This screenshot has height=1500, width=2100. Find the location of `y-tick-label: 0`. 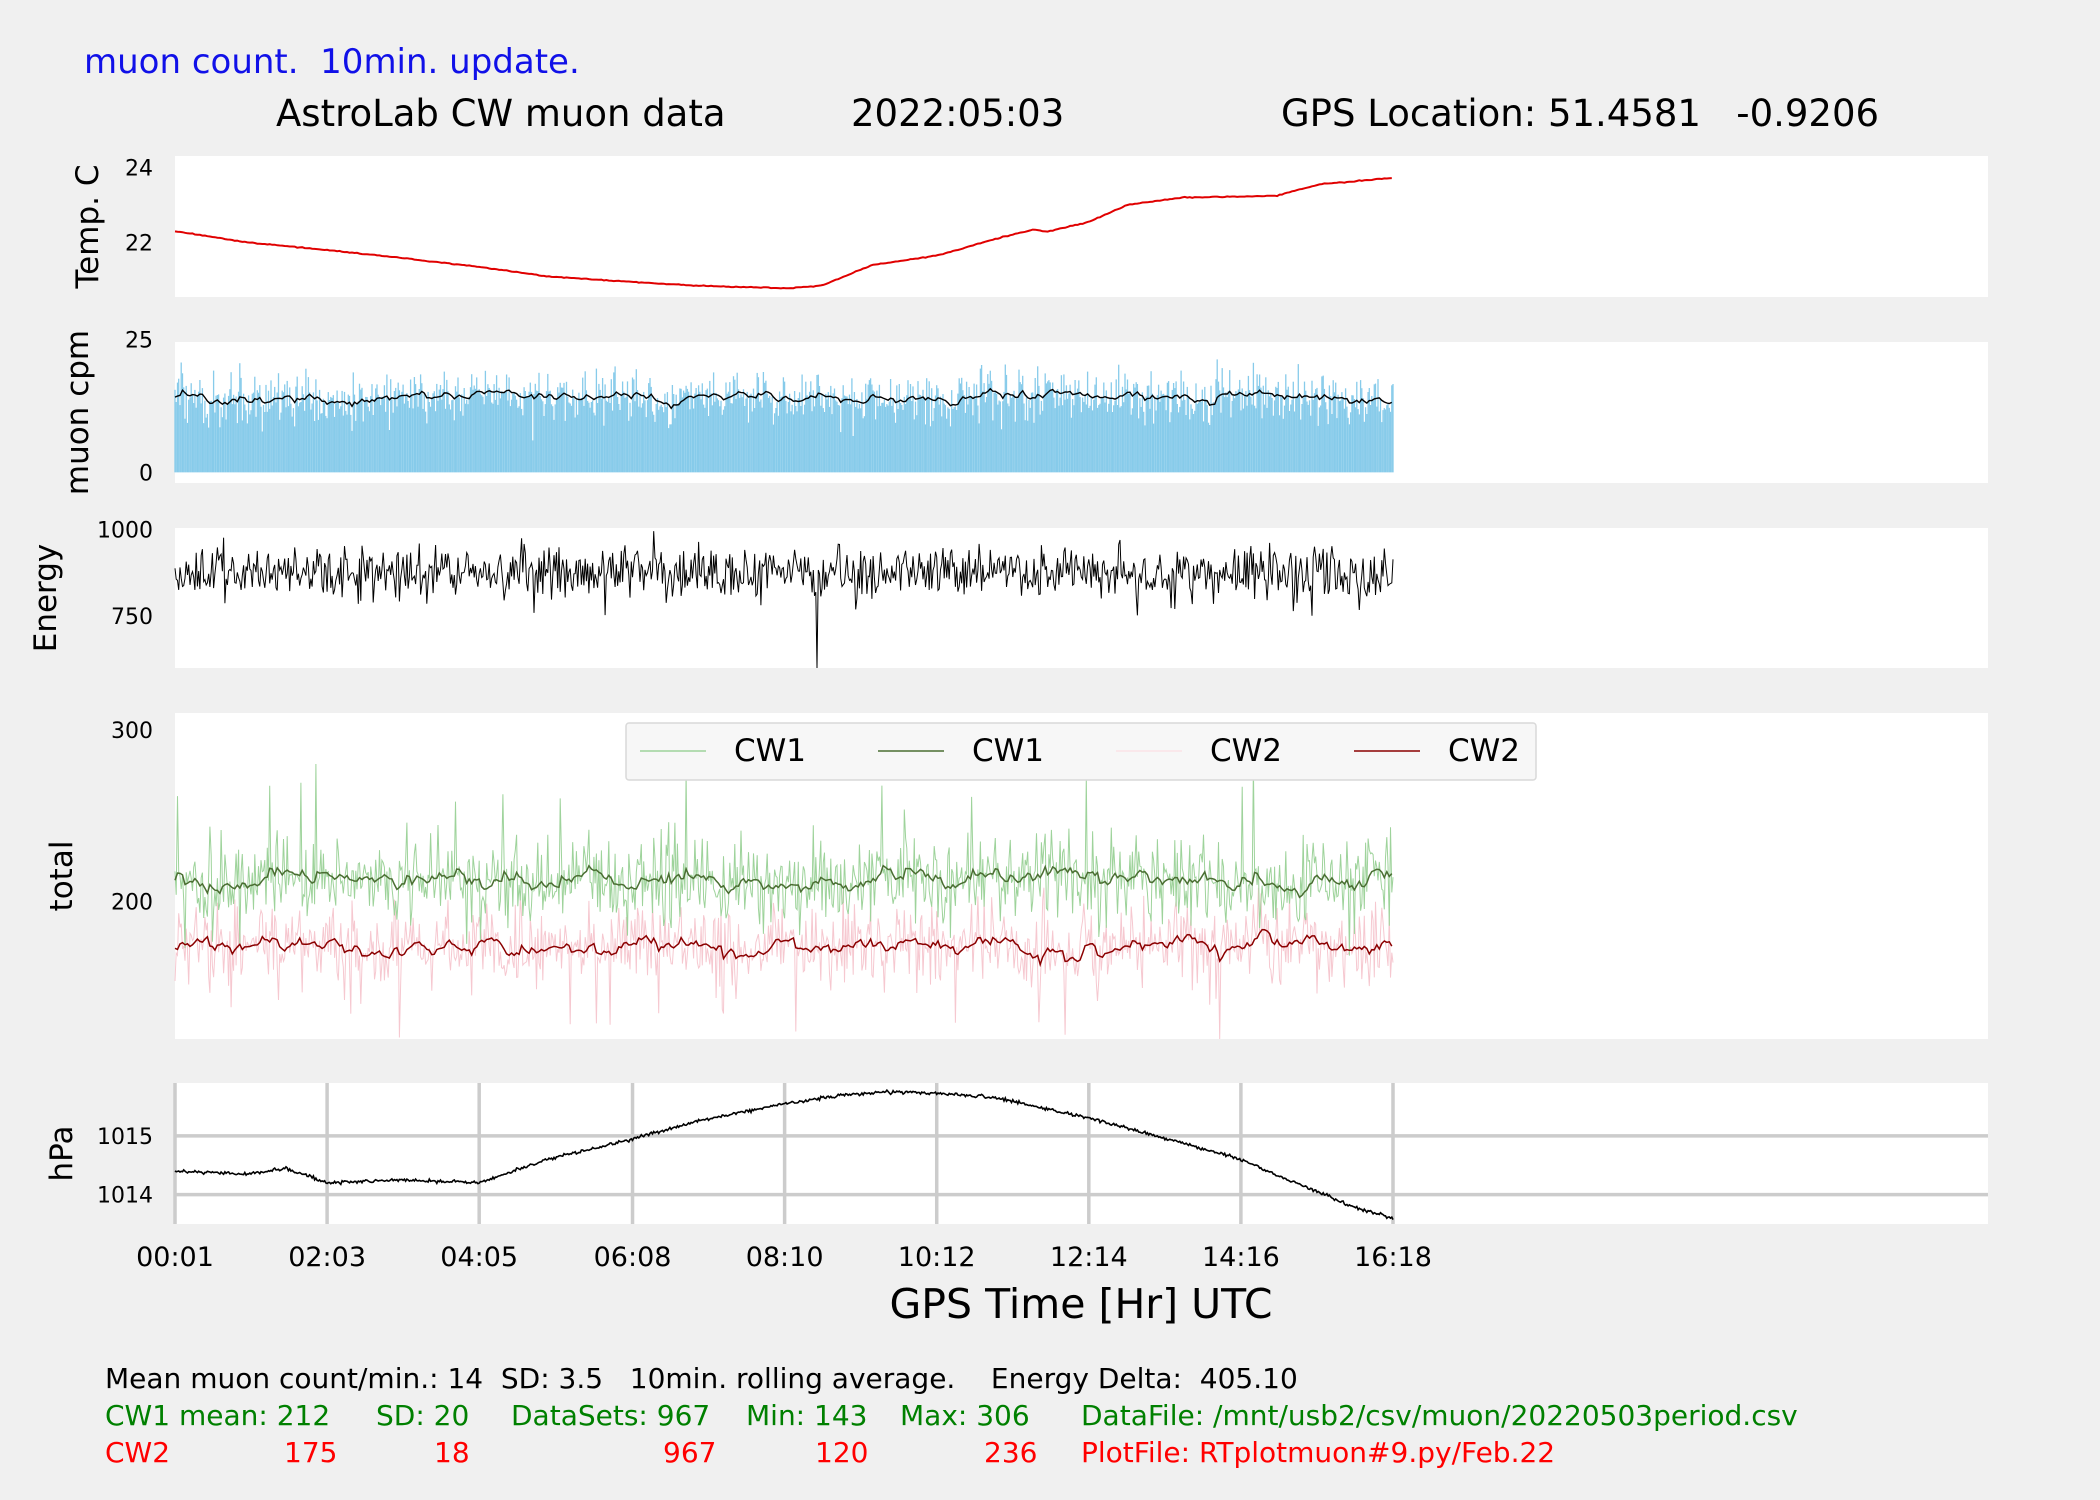

y-tick-label: 0 is located at coordinates (146, 473).